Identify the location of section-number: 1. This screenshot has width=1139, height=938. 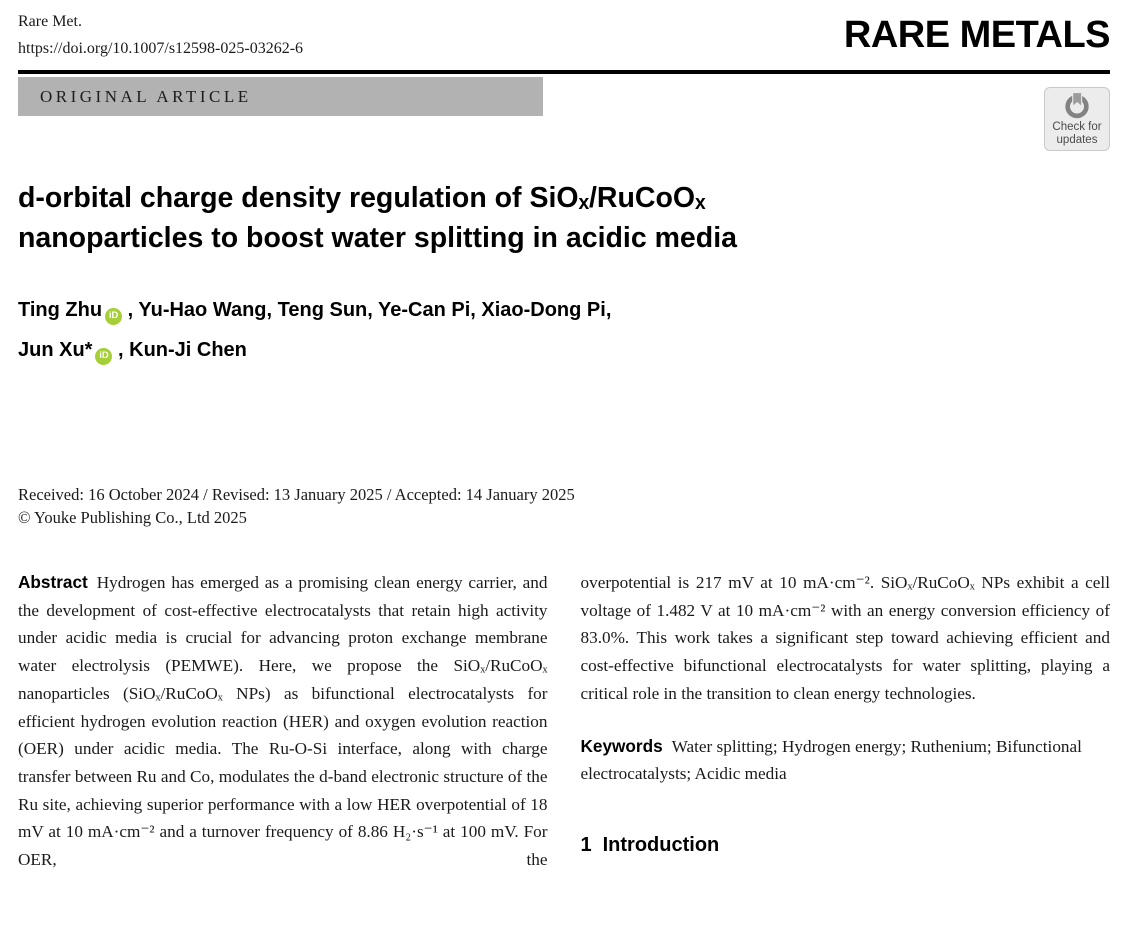
(586, 844).